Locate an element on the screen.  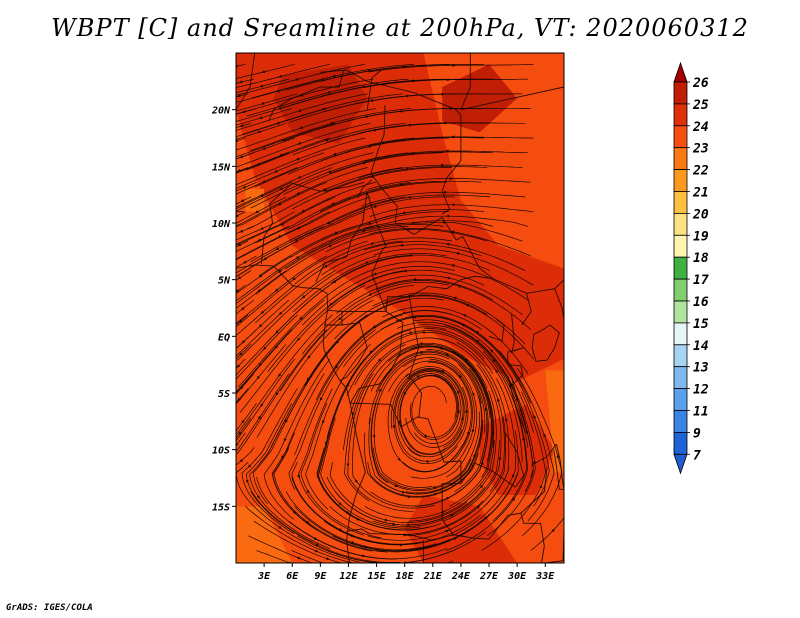
x-tick-label: 33E is located at coordinates (545, 576).